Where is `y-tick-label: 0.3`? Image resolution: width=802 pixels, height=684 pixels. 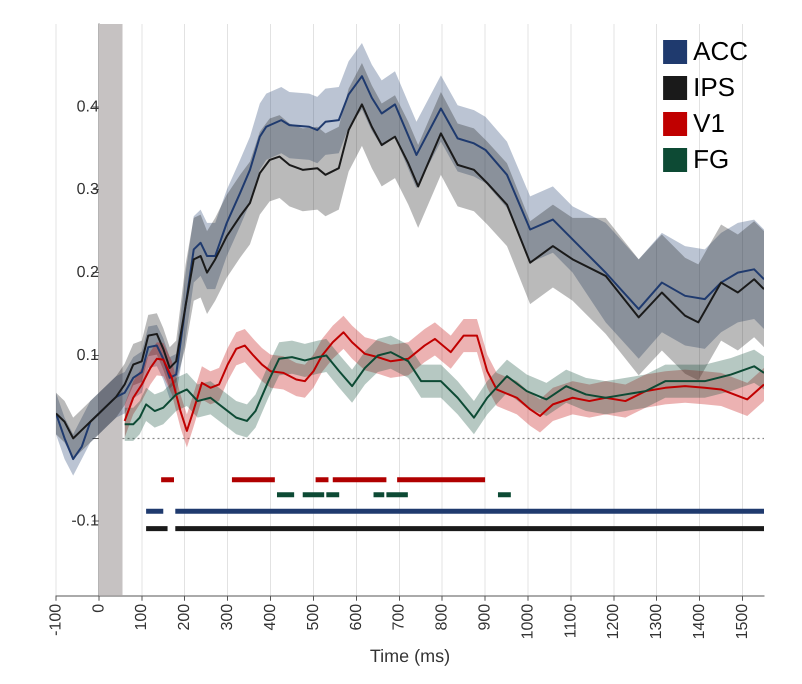 y-tick-label: 0.3 is located at coordinates (88, 189).